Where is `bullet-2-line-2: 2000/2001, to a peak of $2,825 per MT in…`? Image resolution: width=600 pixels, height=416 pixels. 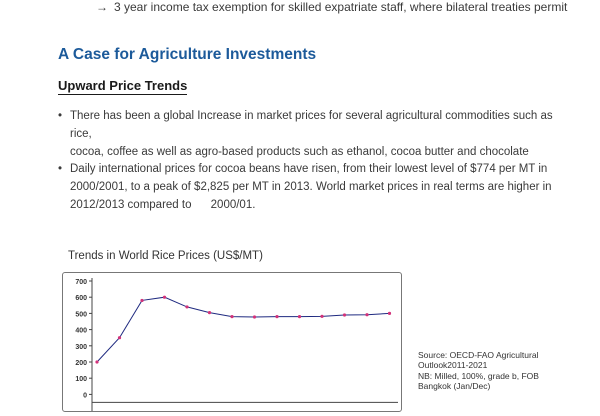
bullet-2-line-2: 2000/2001, to a peak of $2,825 per MT in… is located at coordinates (311, 187).